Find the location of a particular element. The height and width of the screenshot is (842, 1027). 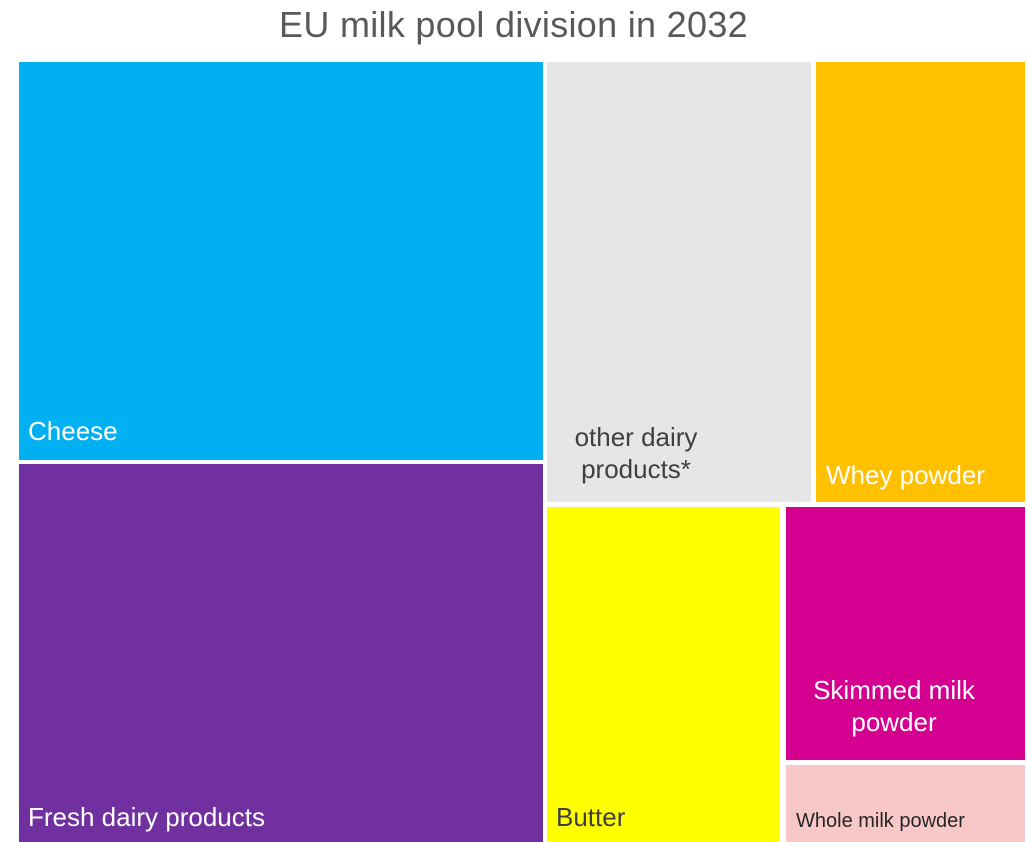

tile-label-whole-milk-powder: Whole milk powder is located at coordinates (880, 821).